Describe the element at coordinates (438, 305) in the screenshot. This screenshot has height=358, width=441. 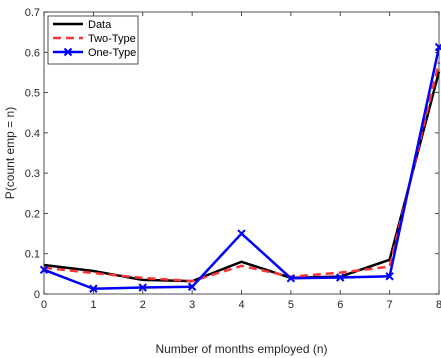
I see `x-tick-label: 8` at that location.